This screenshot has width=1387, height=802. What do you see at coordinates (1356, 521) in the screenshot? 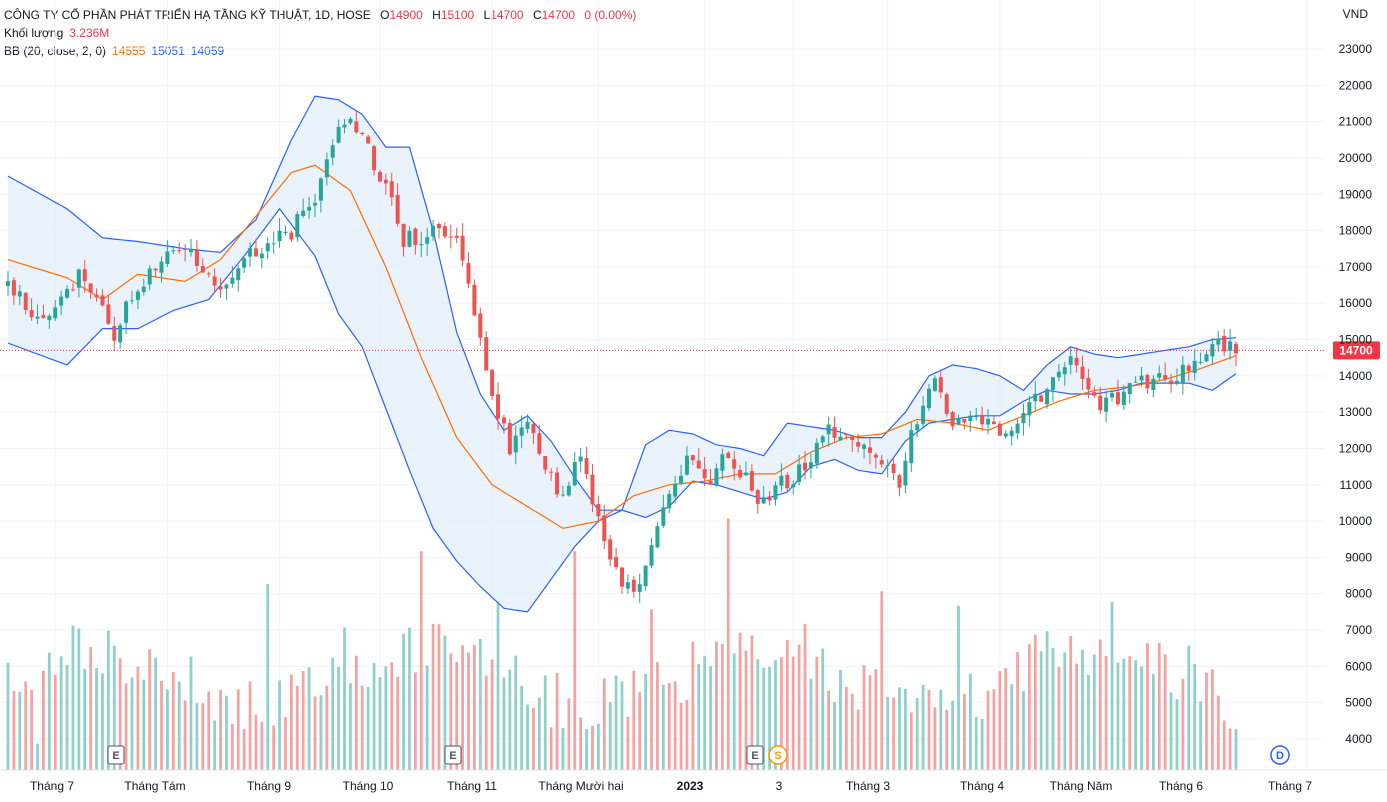
I see `price-tick-label: 10000` at bounding box center [1356, 521].